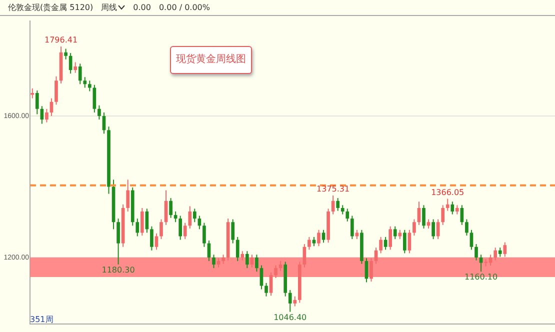 This screenshot has width=555, height=332. I want to click on annotation: 1796.41, so click(61, 40).